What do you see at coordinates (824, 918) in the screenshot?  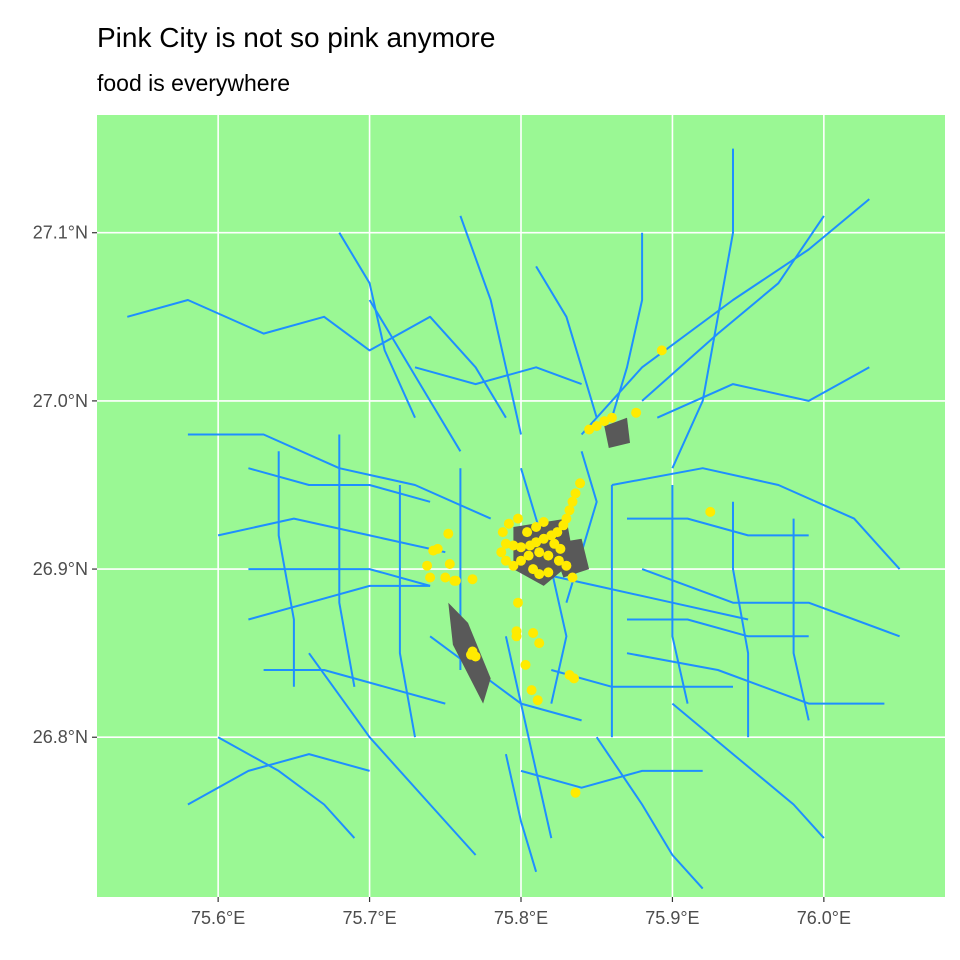 I see `x-tick-label: 76.0°E` at bounding box center [824, 918].